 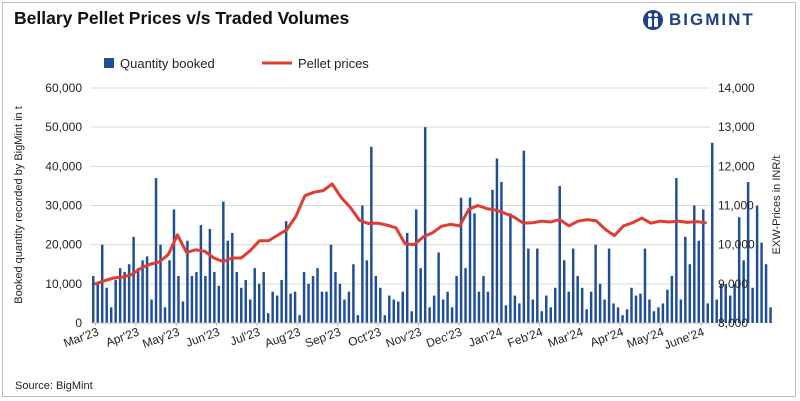 What do you see at coordinates (733, 323) in the screenshot?
I see `right-tick-label: 8,000` at bounding box center [733, 323].